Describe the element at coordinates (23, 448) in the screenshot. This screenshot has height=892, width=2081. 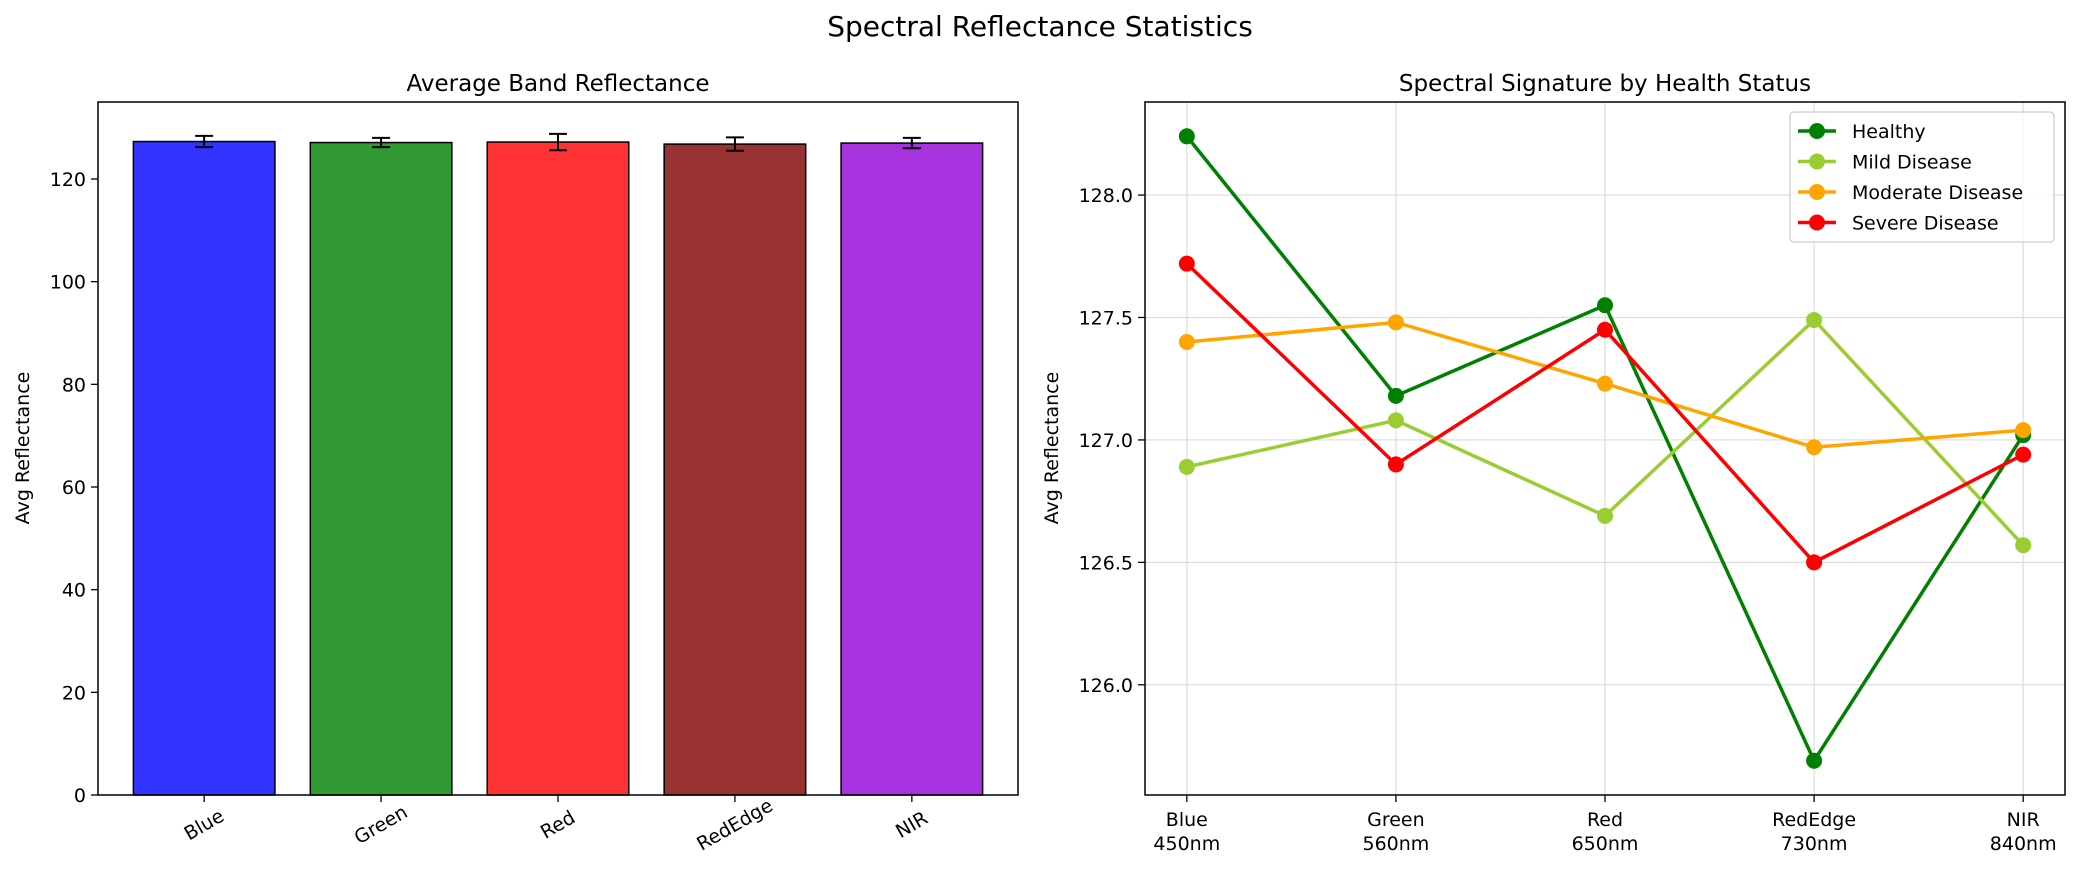
I see `bar-chart-y-label: Avg Reflectance` at that location.